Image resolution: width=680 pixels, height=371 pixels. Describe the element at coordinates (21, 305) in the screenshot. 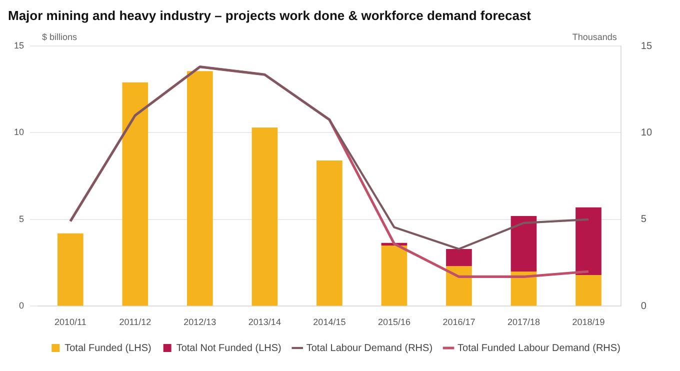

I see `y-tick-label: 0` at that location.